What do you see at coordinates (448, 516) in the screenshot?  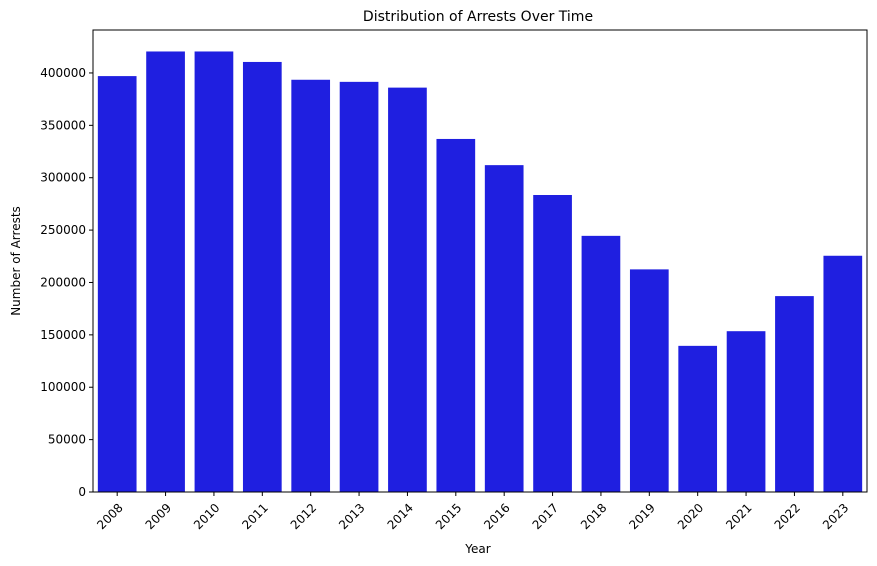 I see `x-tick-label: 2015` at bounding box center [448, 516].